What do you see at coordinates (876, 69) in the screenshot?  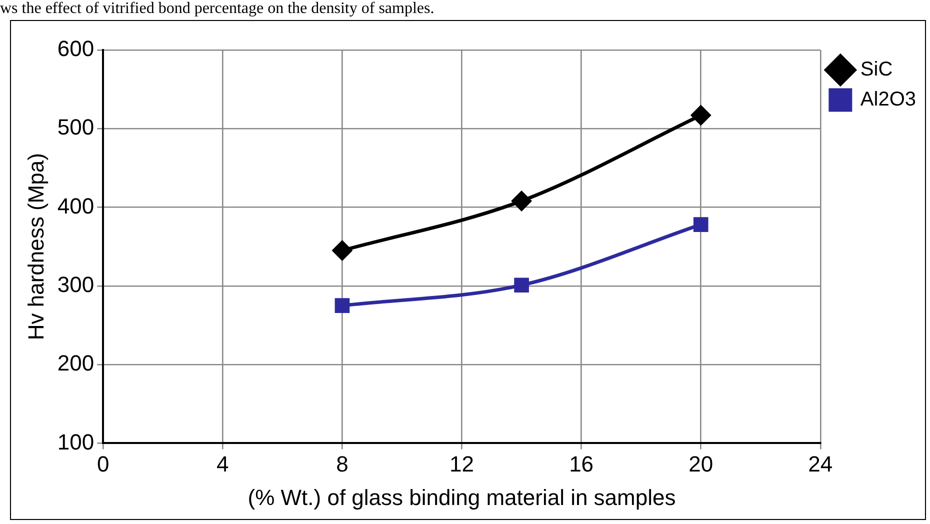 I see `legend-label: SiC` at bounding box center [876, 69].